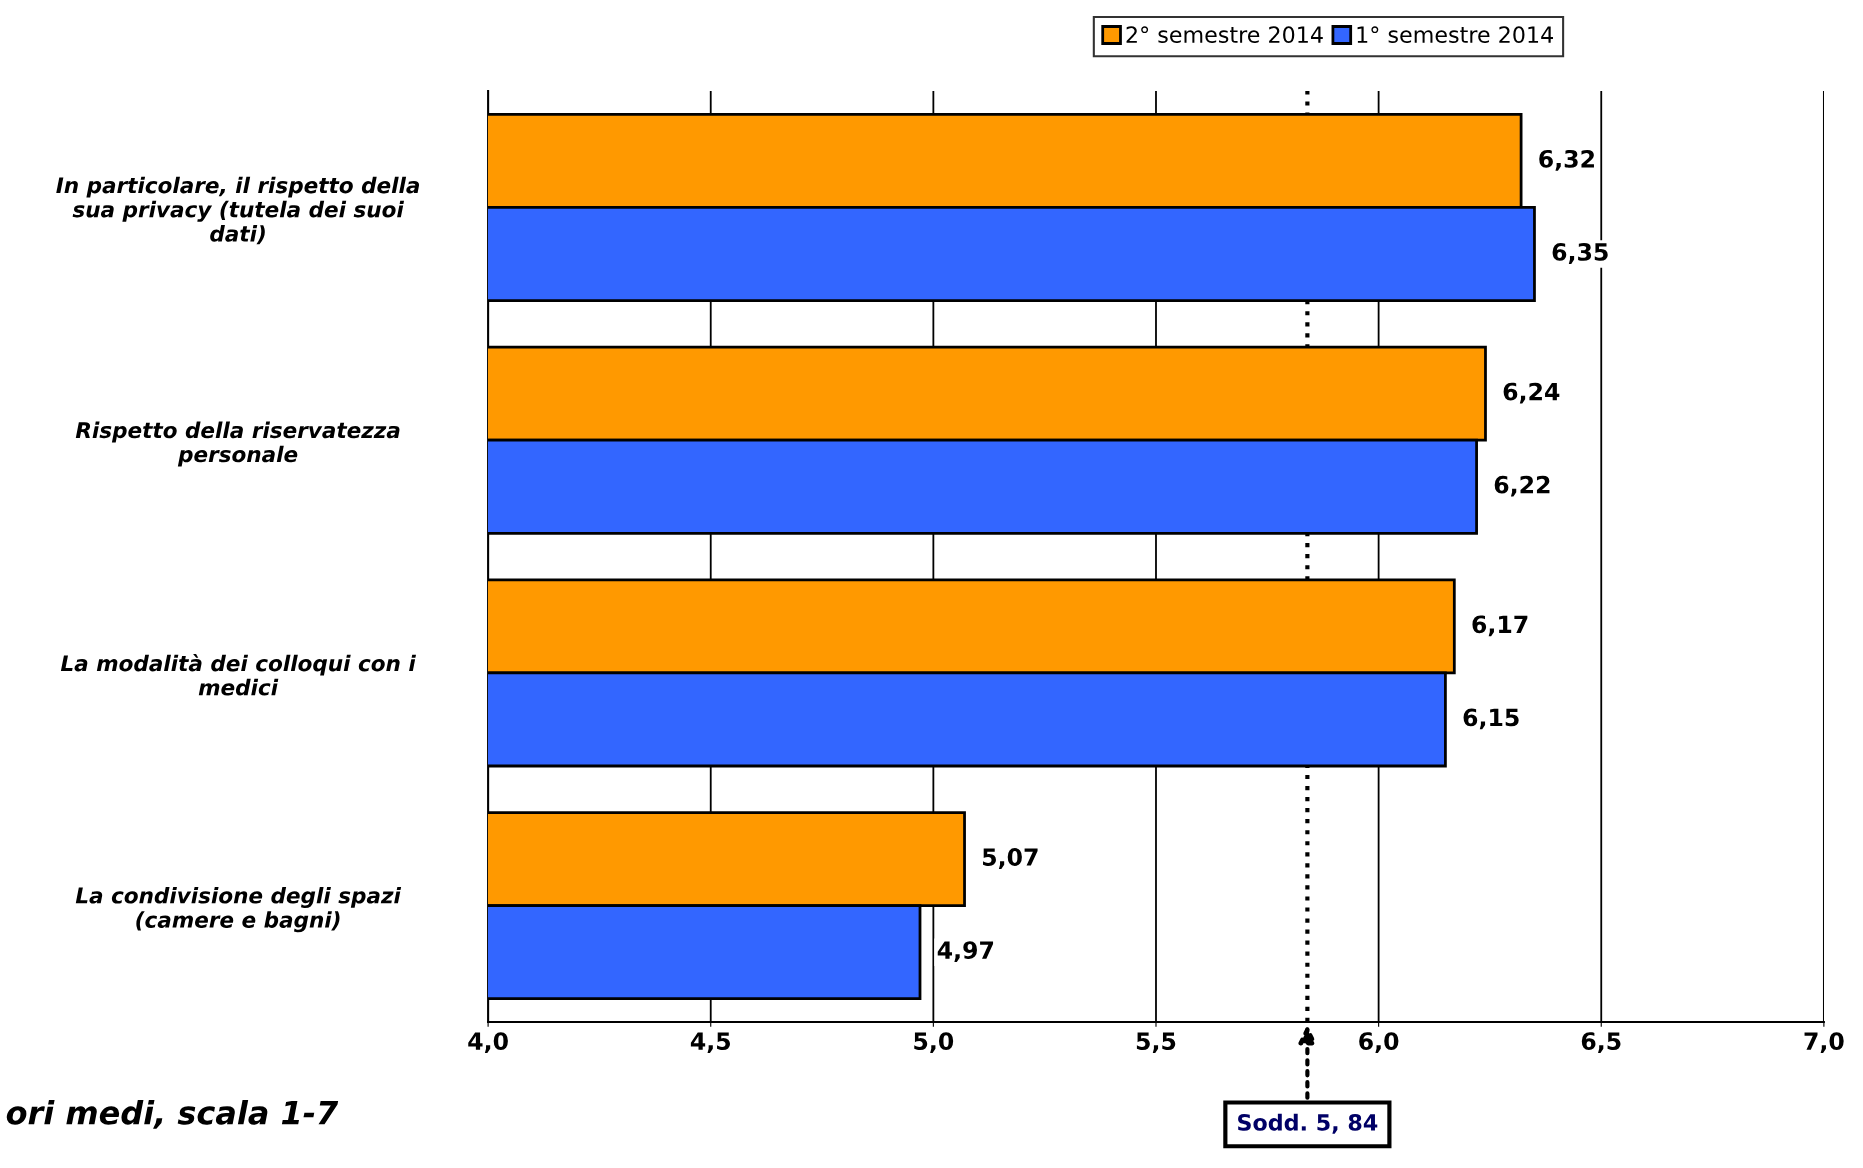 This screenshot has width=1863, height=1168. What do you see at coordinates (238, 909) in the screenshot?
I see `y-tick-label: La condivisione degli spazi (camere e bagni)` at bounding box center [238, 909].